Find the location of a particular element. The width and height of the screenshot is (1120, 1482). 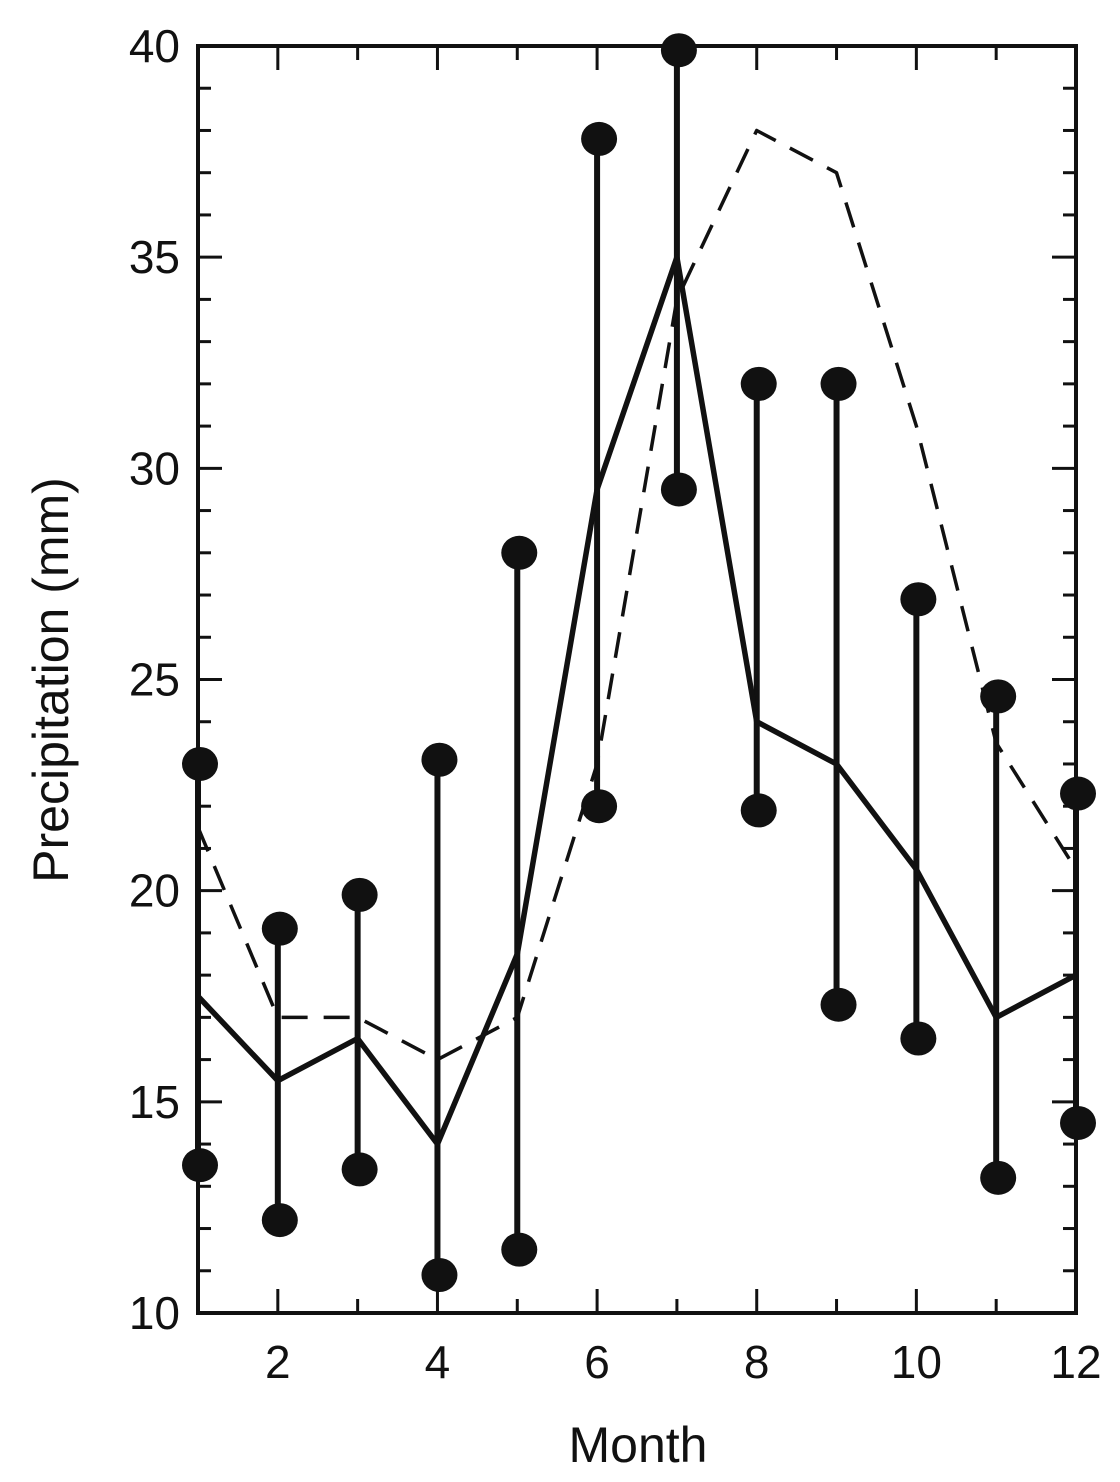

y-tick-label: 30 is located at coordinates (154, 468).